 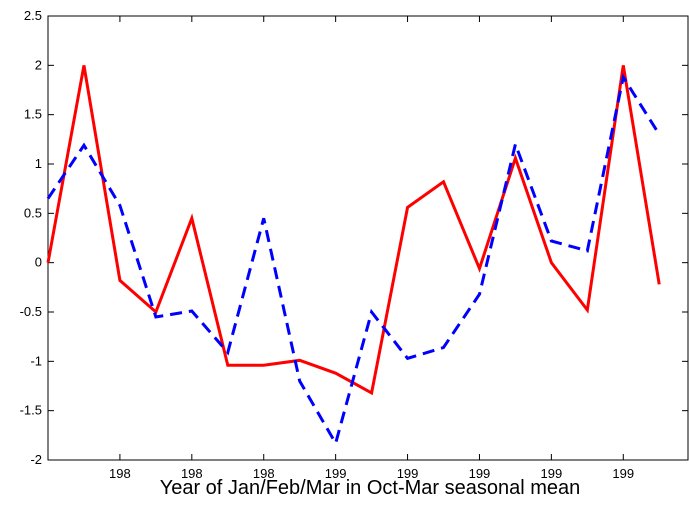 What do you see at coordinates (31, 410) in the screenshot?
I see `y-tick-label: -1.5` at bounding box center [31, 410].